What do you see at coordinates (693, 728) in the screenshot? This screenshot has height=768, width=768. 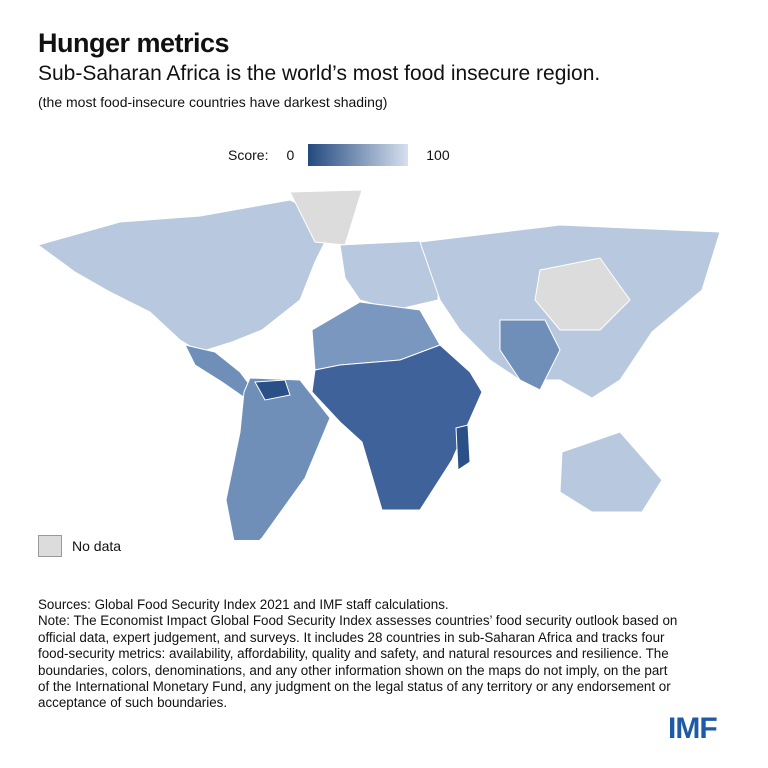 I see `imf-logo: IMF` at bounding box center [693, 728].